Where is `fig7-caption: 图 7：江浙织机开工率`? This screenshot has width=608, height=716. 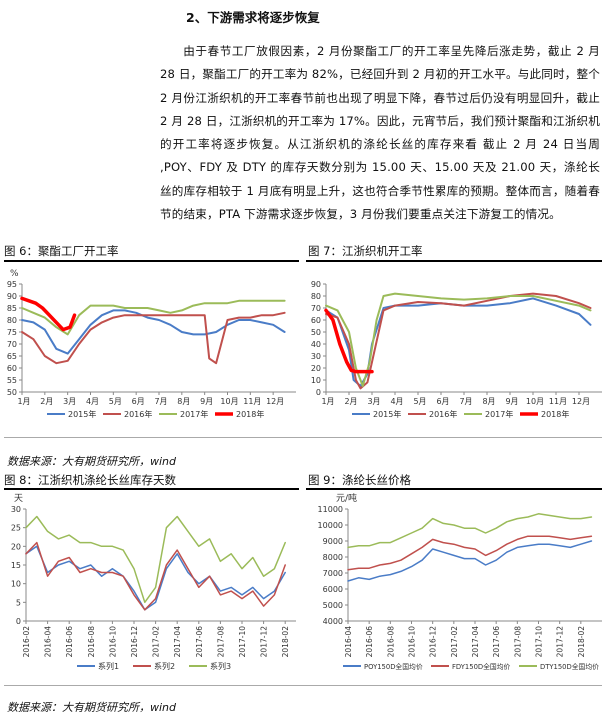
fig7-caption: 图 7：江浙织机开工率 is located at coordinates (365, 251).